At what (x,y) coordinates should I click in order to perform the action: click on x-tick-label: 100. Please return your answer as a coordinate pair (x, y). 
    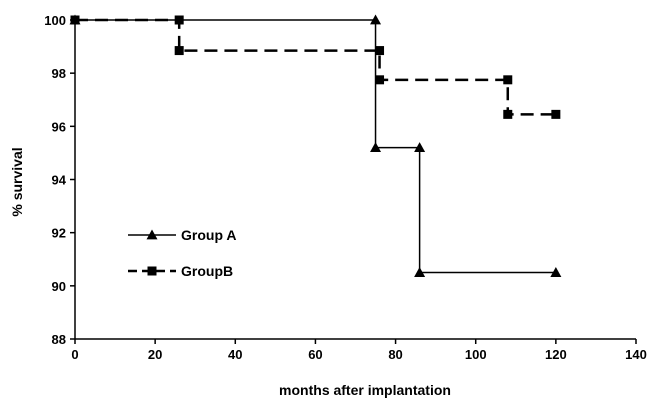
    Looking at the image, I should click on (476, 354).